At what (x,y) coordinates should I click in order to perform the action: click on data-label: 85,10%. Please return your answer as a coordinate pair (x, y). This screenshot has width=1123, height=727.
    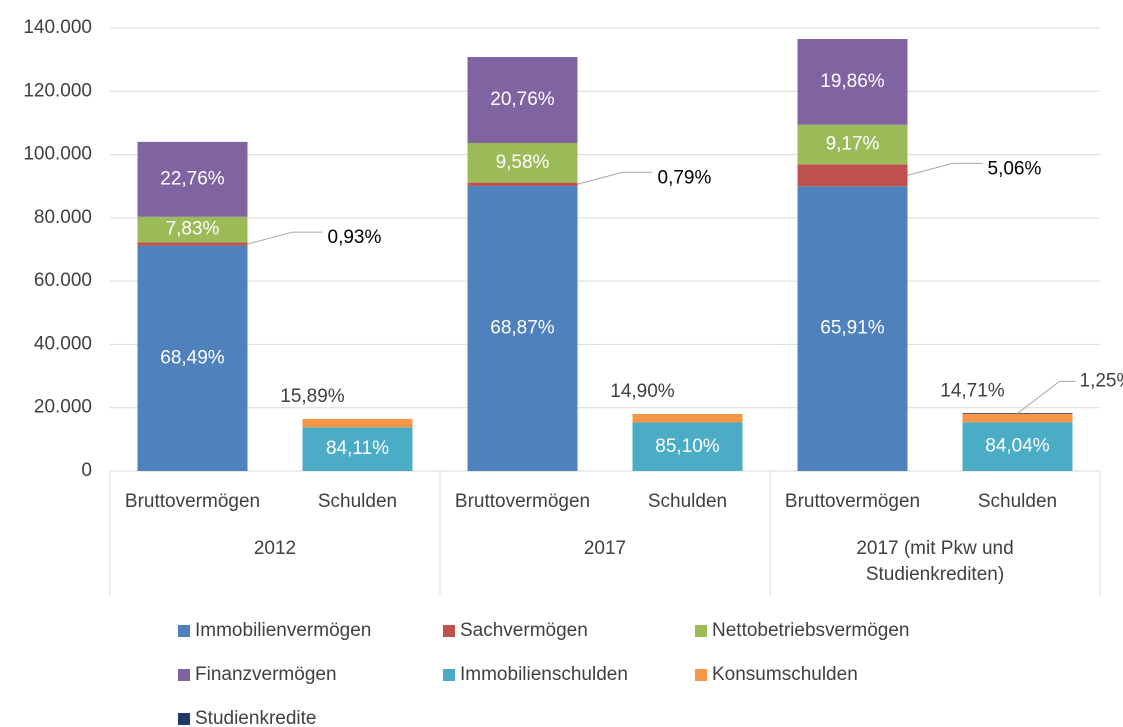
    Looking at the image, I should click on (687, 446).